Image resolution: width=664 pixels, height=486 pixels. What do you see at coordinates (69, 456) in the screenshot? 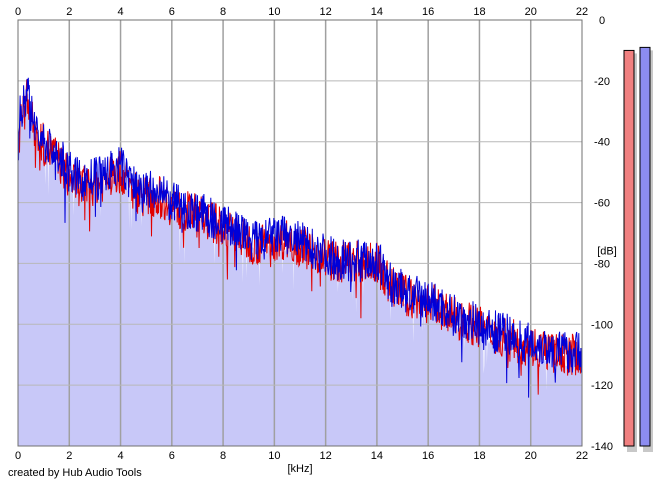
I see `x-tick-label-bottom: 2` at bounding box center [69, 456].